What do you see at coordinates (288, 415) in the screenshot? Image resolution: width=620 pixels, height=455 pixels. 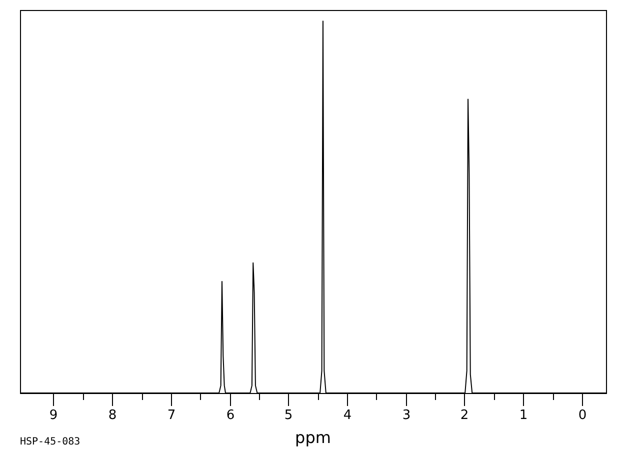 I see `x-tick-label: 5` at bounding box center [288, 415].